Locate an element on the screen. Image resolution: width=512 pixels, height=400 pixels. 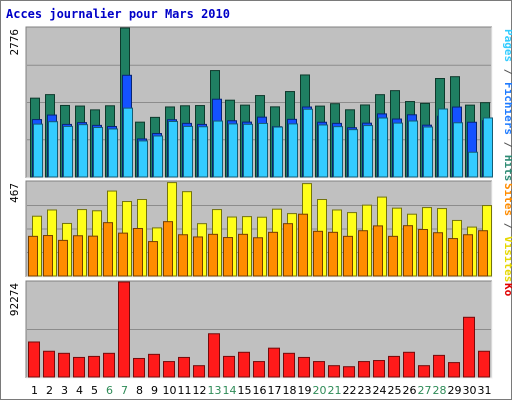
chart-title: Acces journalier pour Mars 2010 is located at coordinates (118, 14).